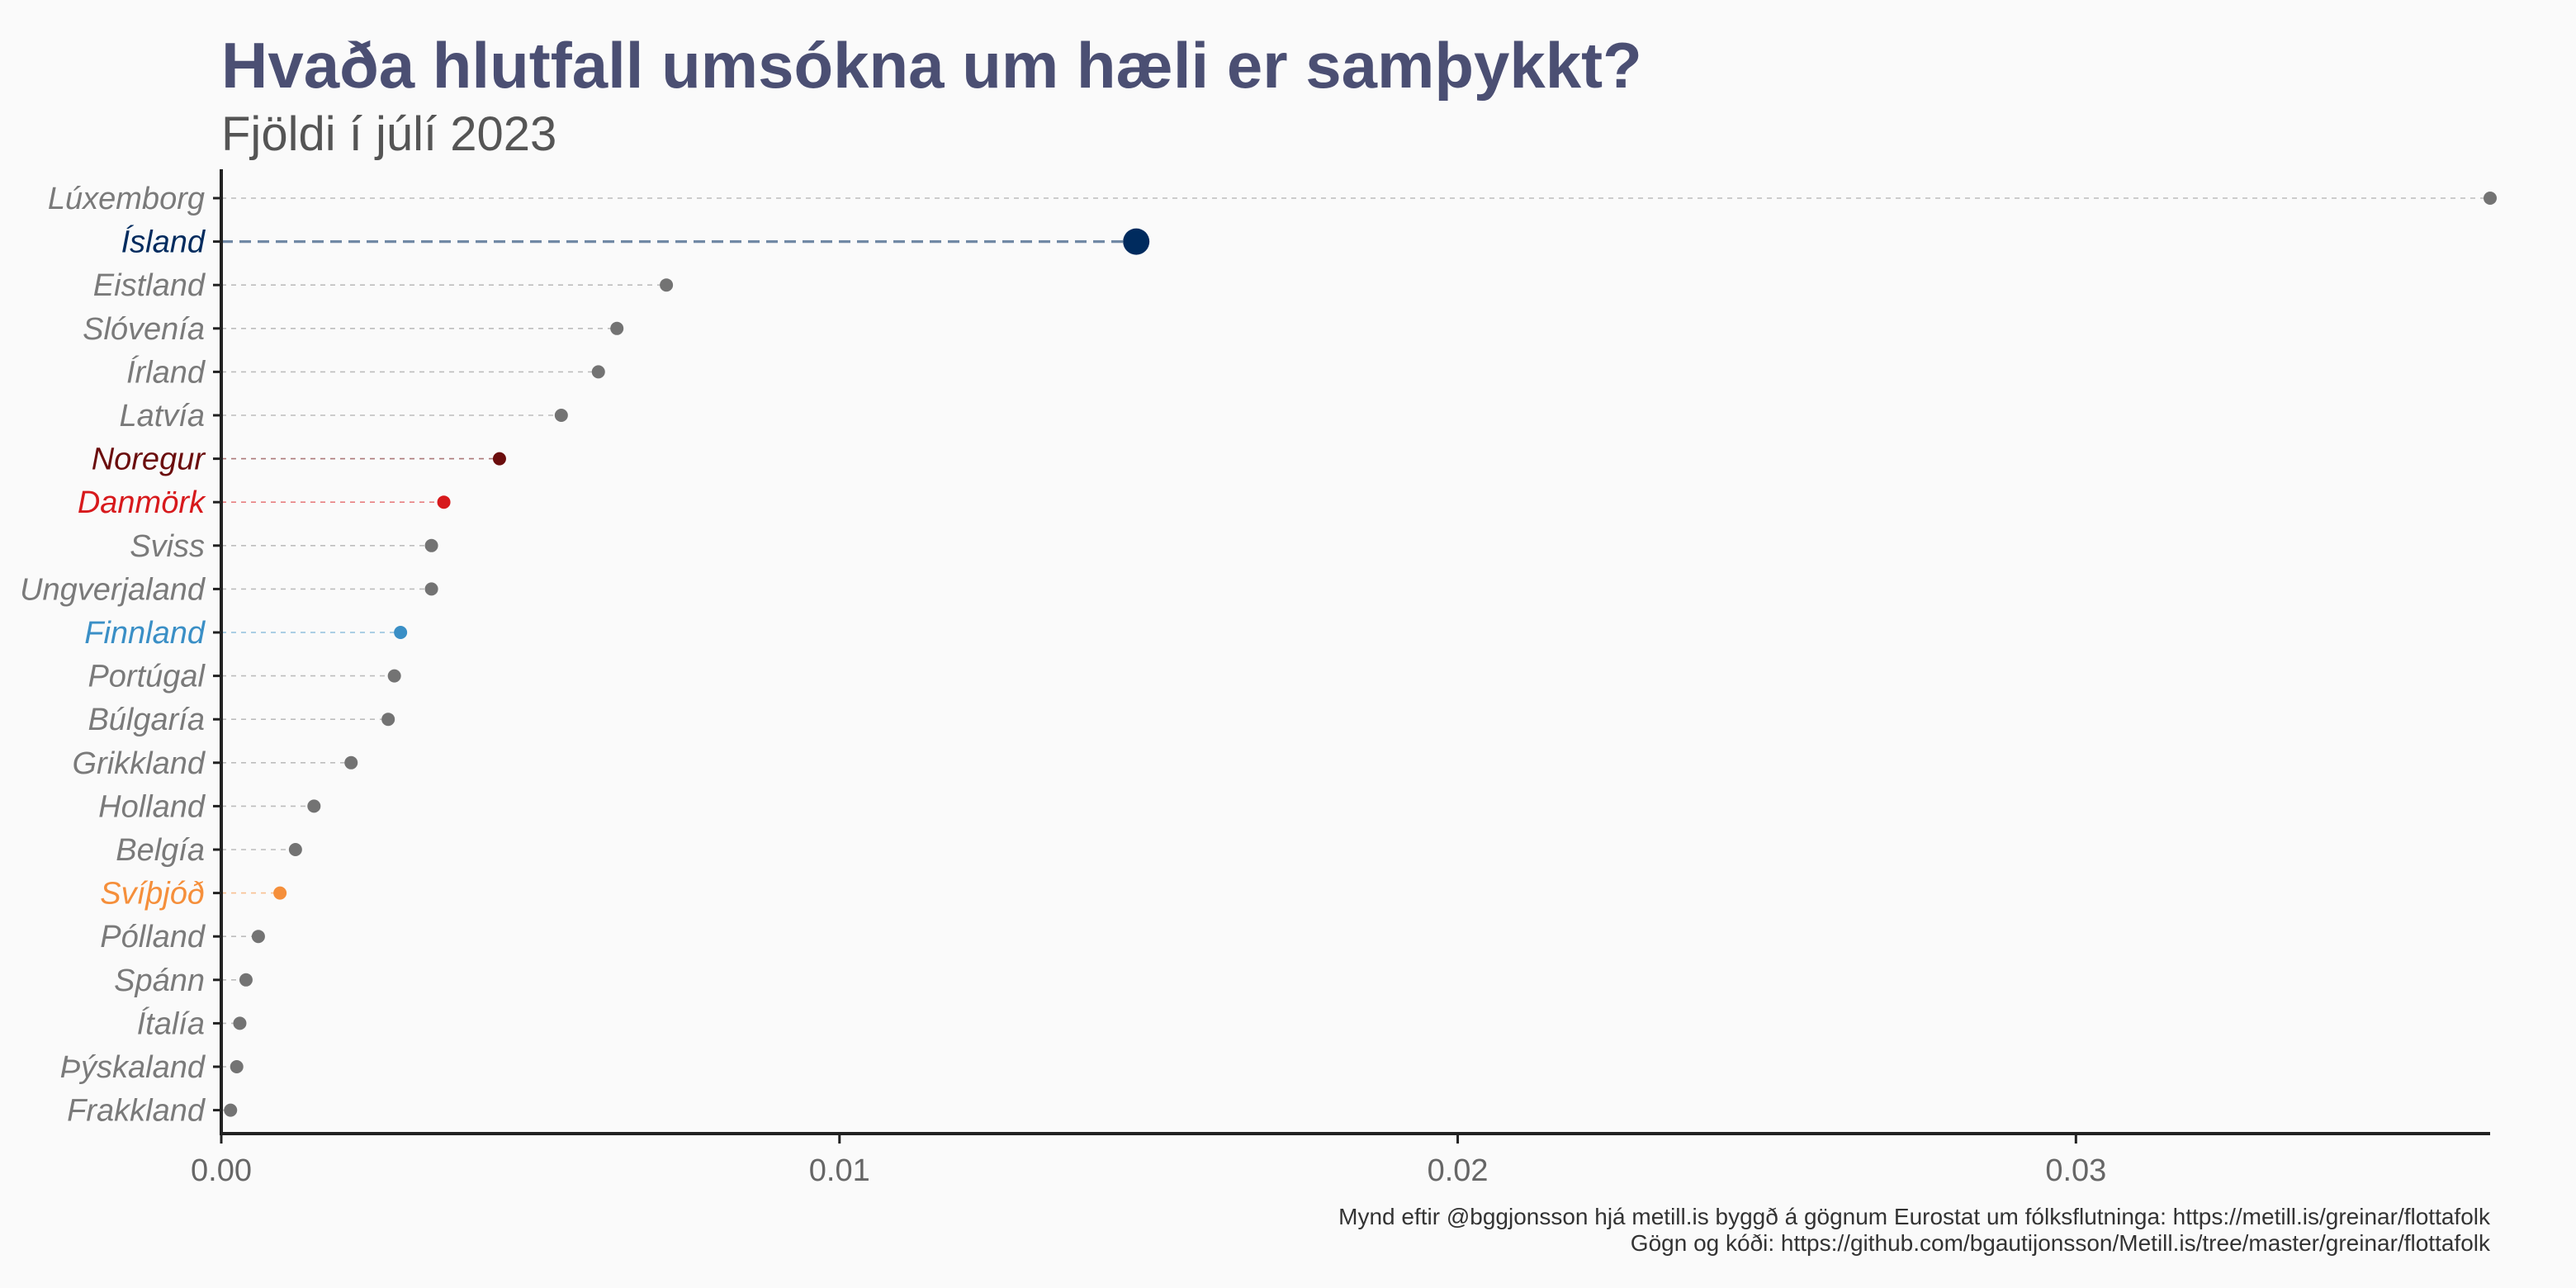 The image size is (2576, 1288). Describe the element at coordinates (839, 1170) in the screenshot. I see `x-tick-label: 0.01` at that location.